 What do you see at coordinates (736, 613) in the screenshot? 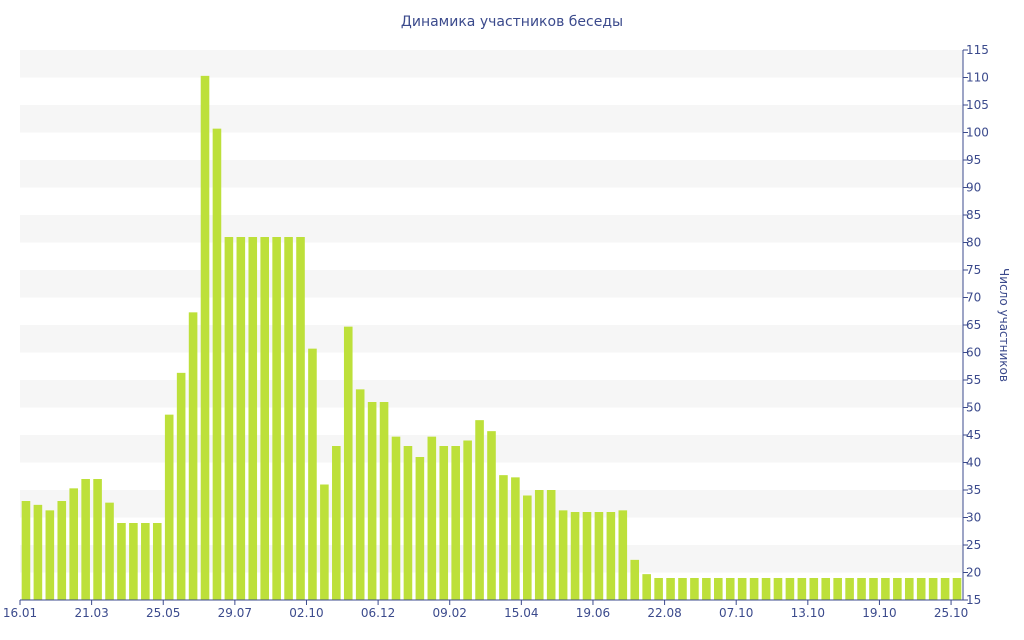
I see `x-tick-label: 07.10` at bounding box center [736, 613].